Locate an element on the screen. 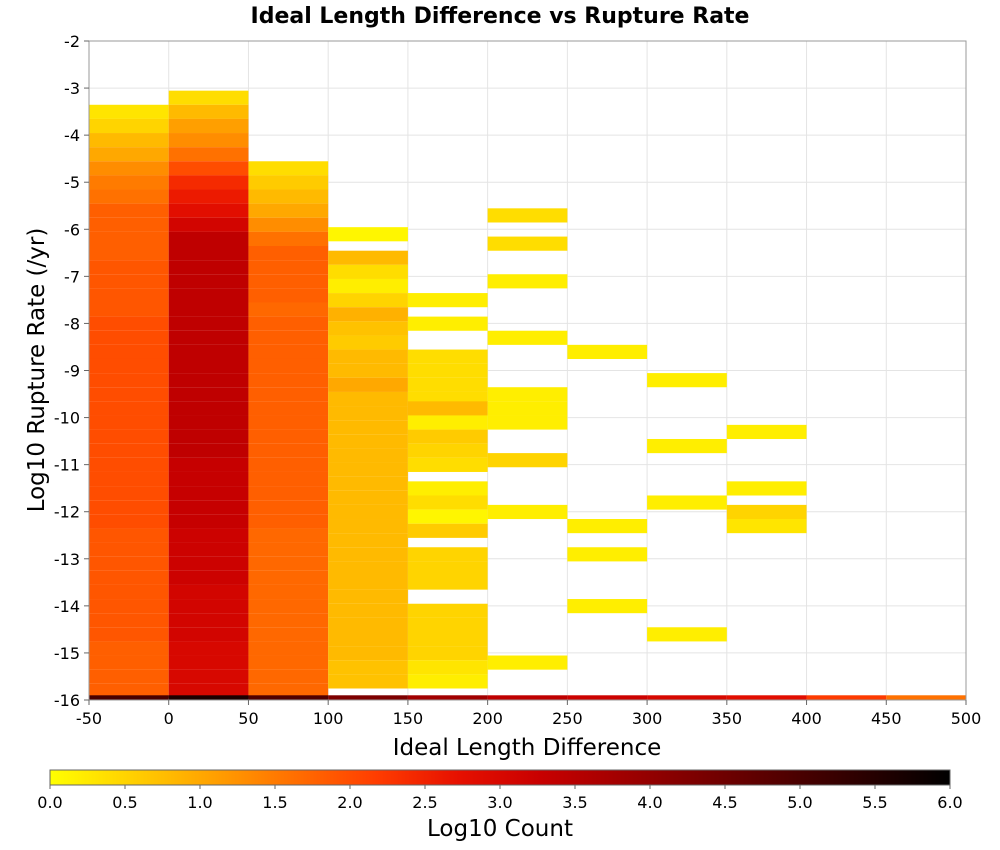 Image resolution: width=1000 pixels, height=850 pixels. y-axis-label: Log10 Rupture Rate (/yr) is located at coordinates (37, 370).